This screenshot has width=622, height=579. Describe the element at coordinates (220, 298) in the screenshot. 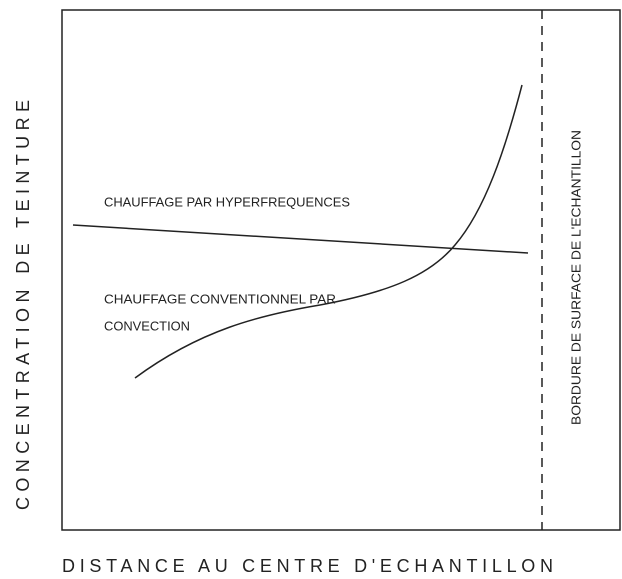

I see `convection-label: CHAUFFAGE CONVENTIONNEL PAR` at that location.